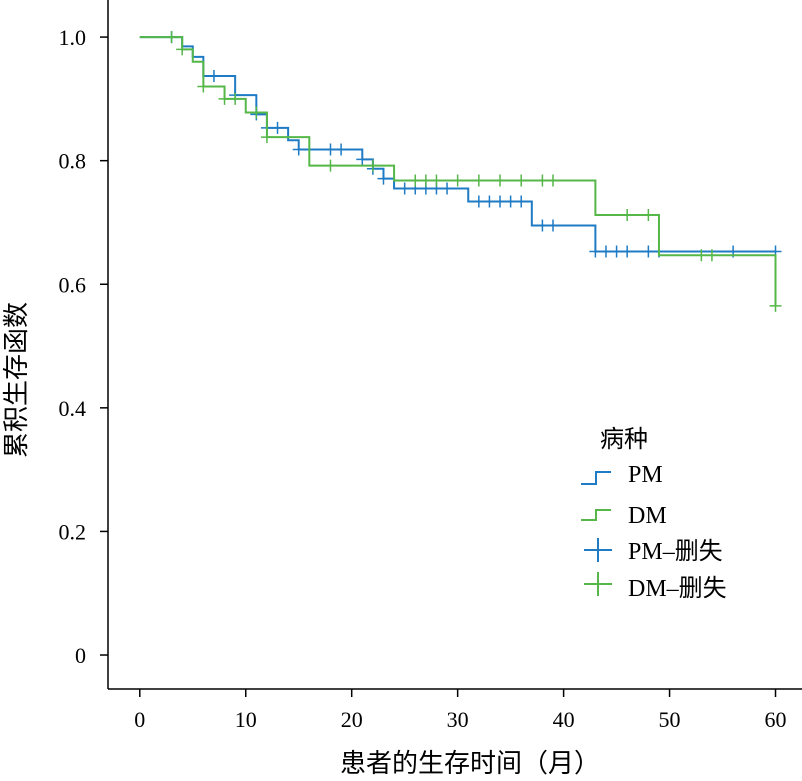 This screenshot has height=781, width=802. I want to click on legend-label-pm-censored: PM–删失, so click(675, 551).